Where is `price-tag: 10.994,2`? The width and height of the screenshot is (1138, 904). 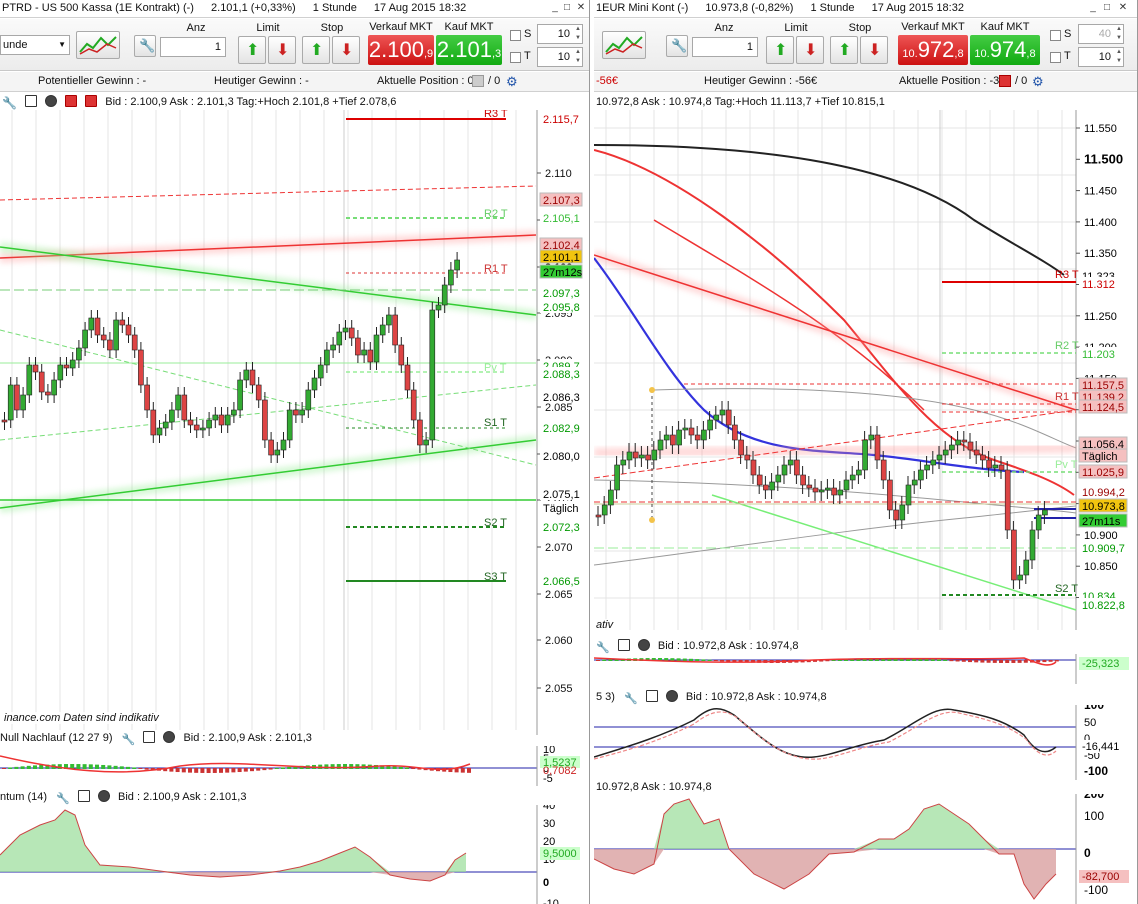 price-tag: 10.994,2 is located at coordinates (1103, 493).